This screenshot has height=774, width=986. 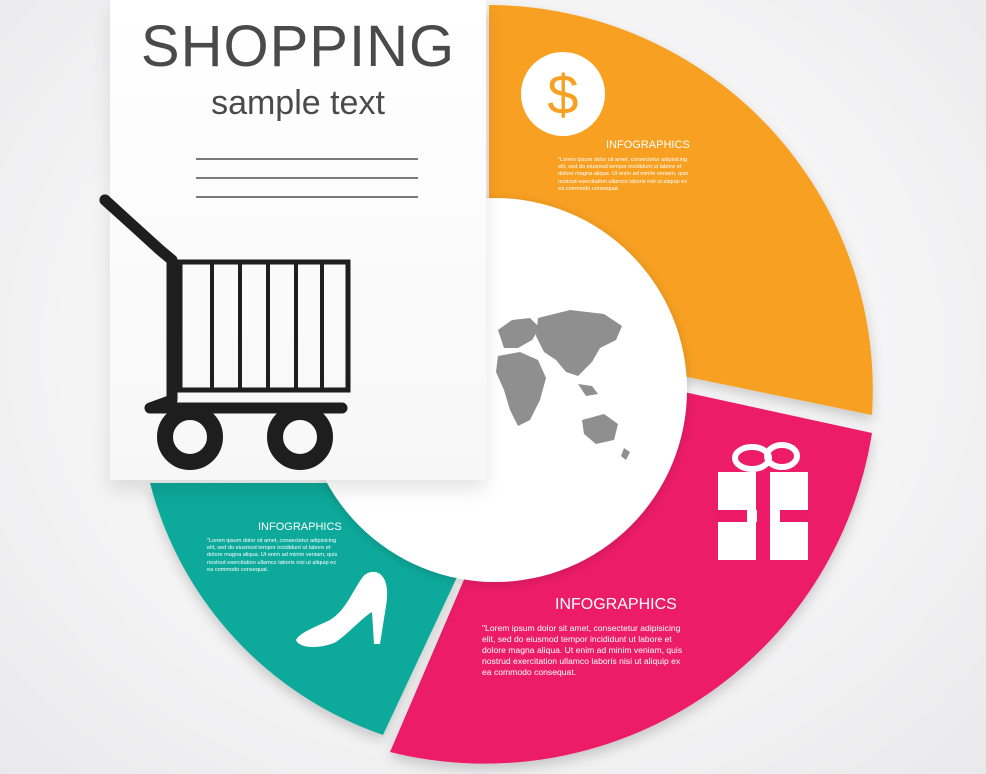 What do you see at coordinates (225, 332) in the screenshot?
I see `shopping-cart-icon` at bounding box center [225, 332].